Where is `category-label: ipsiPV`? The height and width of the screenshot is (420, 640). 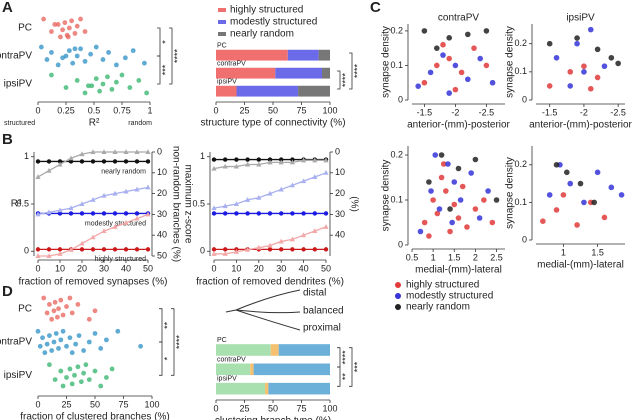
category-label: ipsiPV is located at coordinates (227, 379).